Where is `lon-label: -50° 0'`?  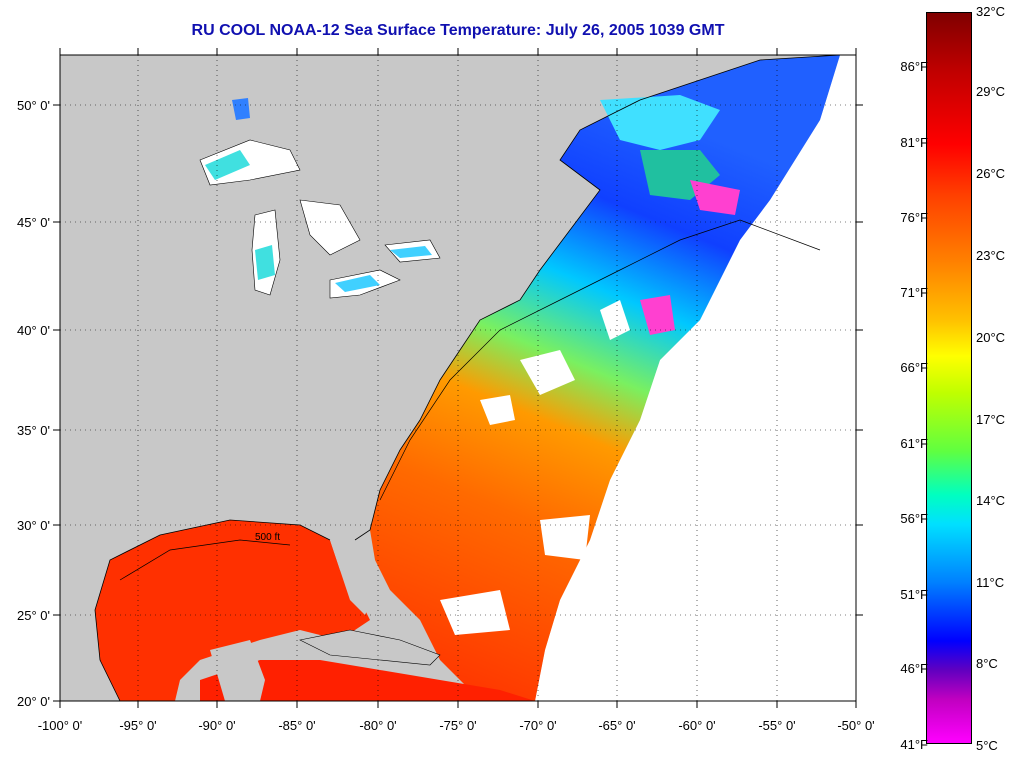
lon-label: -50° 0' is located at coordinates (855, 725).